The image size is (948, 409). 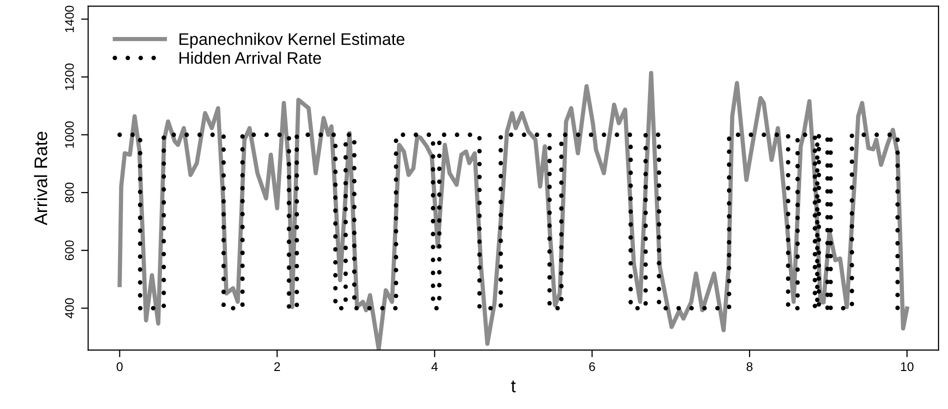 I want to click on y-tick-label: 1200, so click(x=69, y=77).